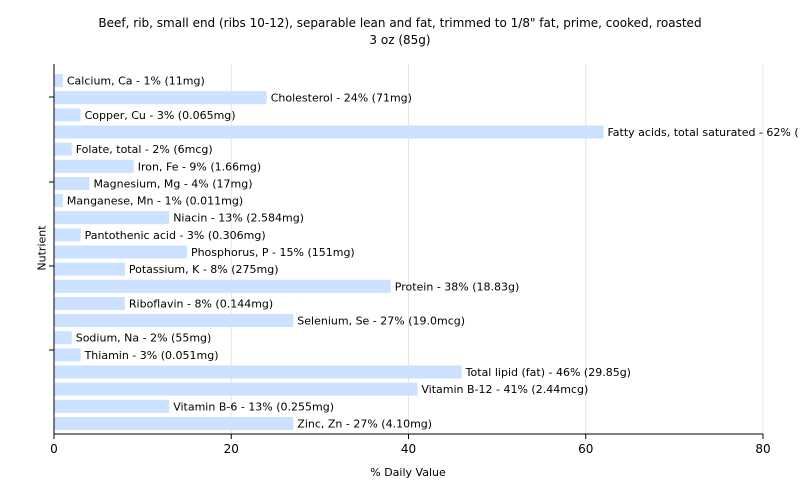 The width and height of the screenshot is (800, 500). I want to click on bar-label: Vitamin B-6 - 13% (0.255mg), so click(253, 406).